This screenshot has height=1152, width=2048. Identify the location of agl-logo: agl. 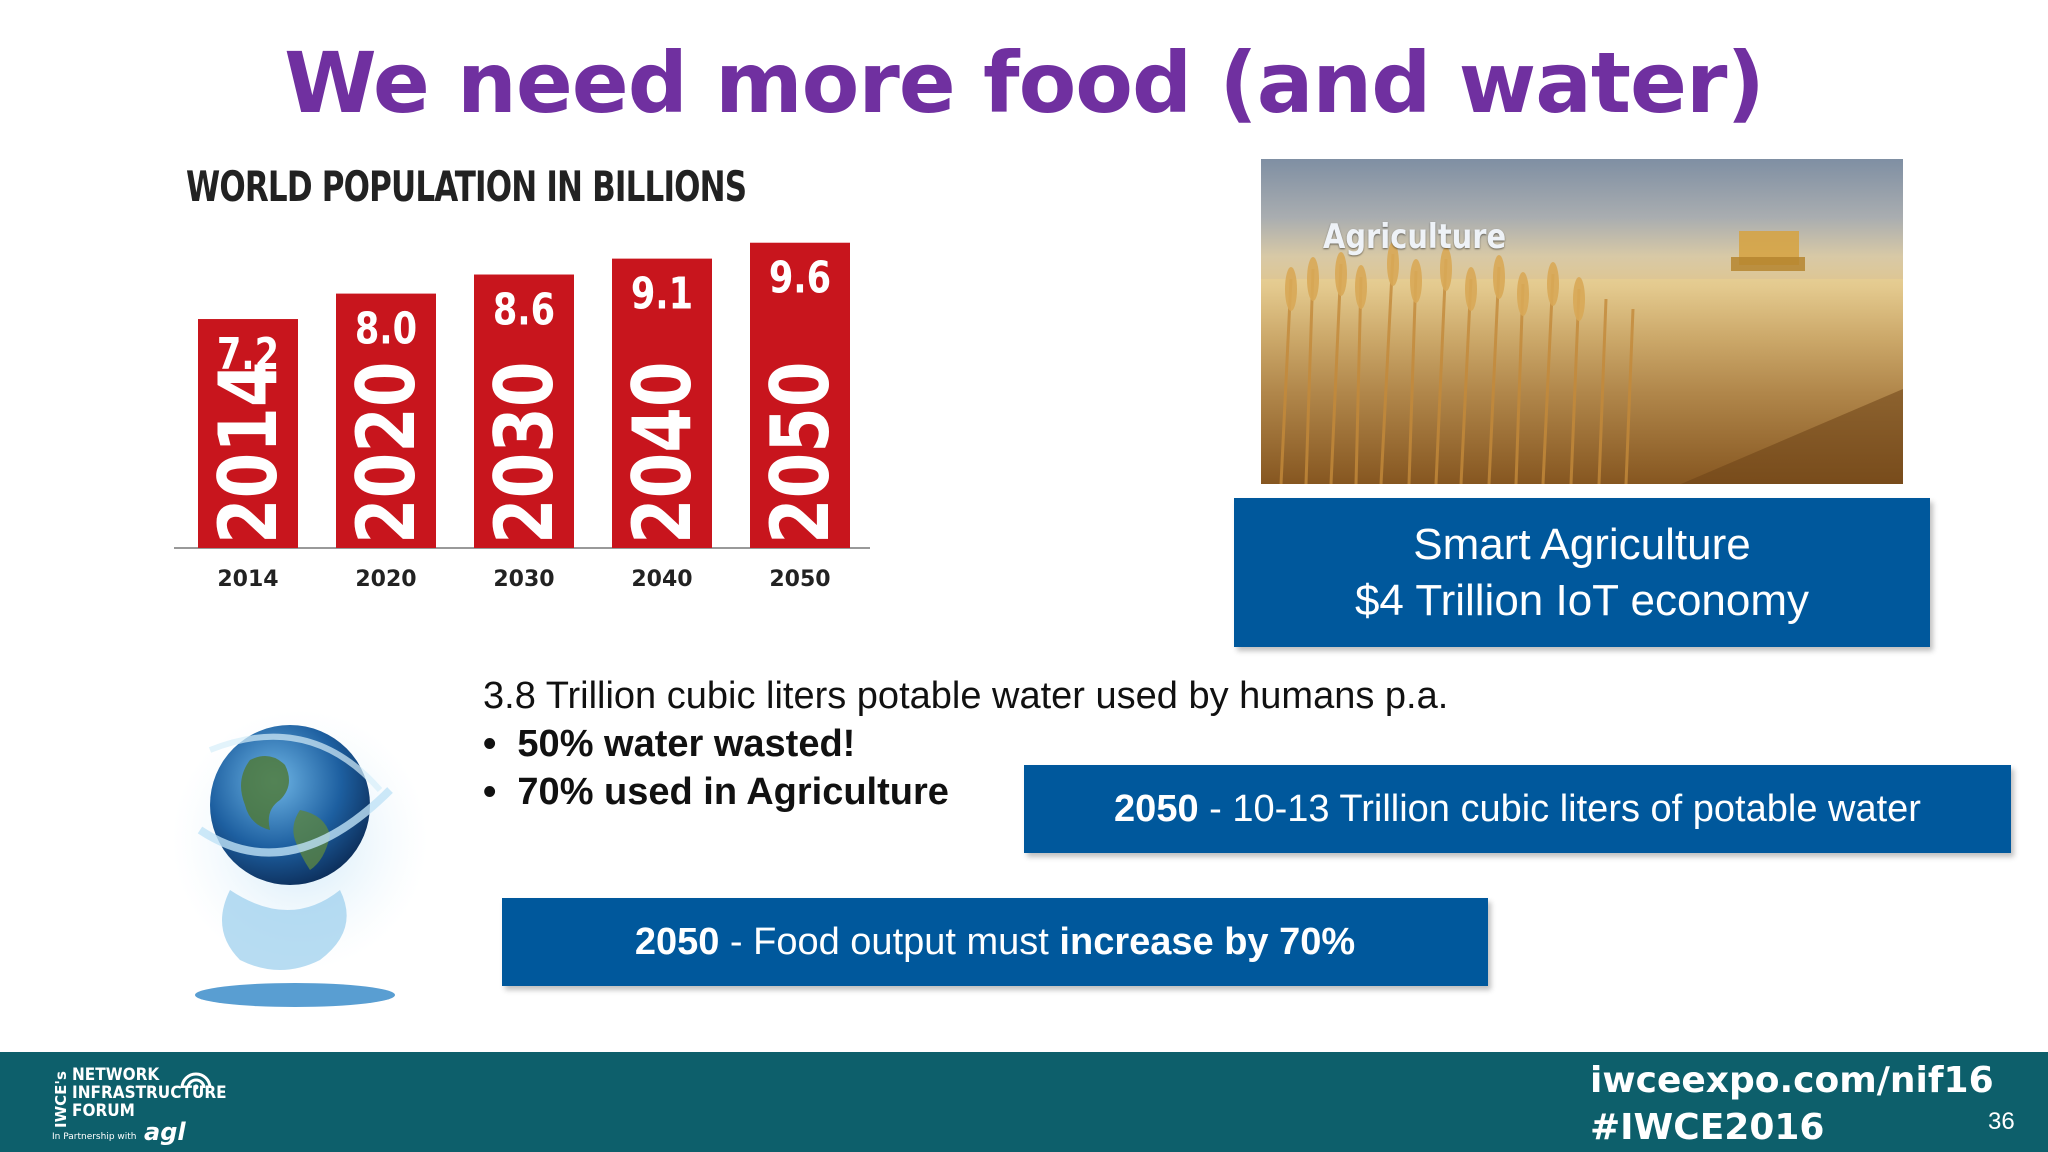
(165, 1132).